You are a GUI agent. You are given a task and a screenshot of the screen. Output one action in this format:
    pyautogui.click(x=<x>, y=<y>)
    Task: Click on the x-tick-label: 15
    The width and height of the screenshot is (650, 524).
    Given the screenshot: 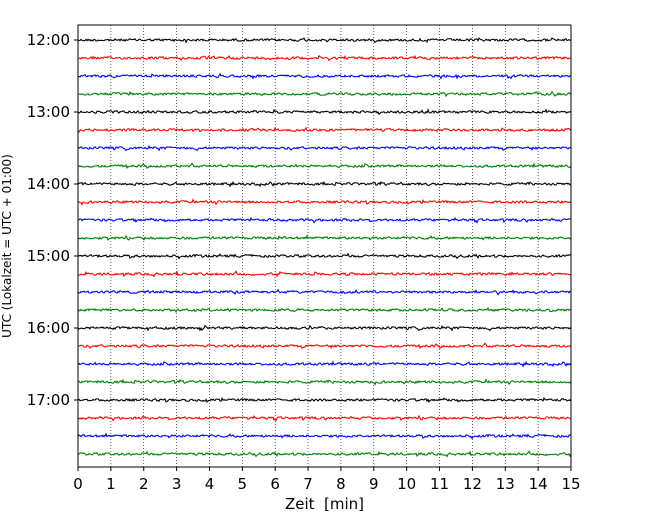 What is the action you would take?
    pyautogui.click(x=570, y=484)
    